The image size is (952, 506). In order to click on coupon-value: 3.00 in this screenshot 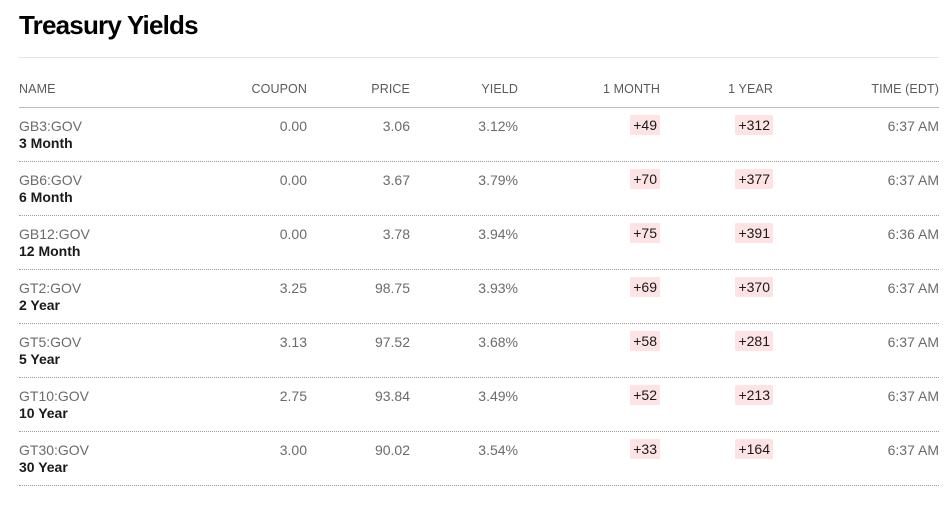, I will do `click(293, 450)`.